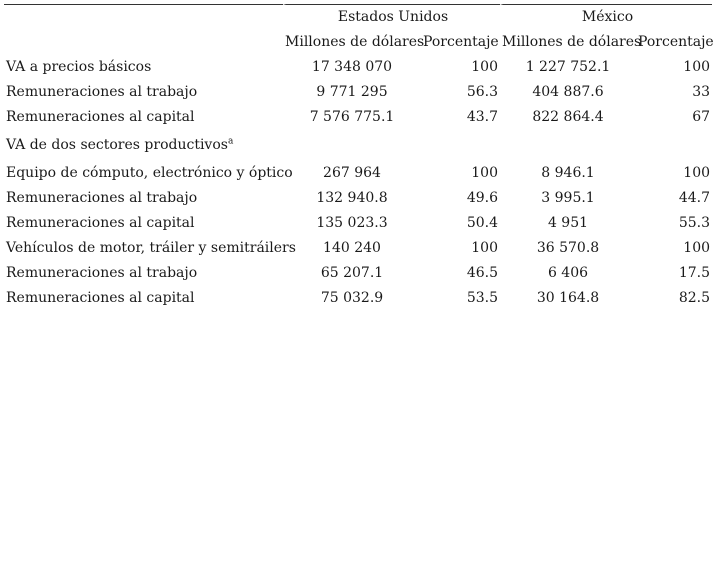  What do you see at coordinates (568, 92) in the screenshot?
I see `mx-millions-cell: 404 887.6` at bounding box center [568, 92].